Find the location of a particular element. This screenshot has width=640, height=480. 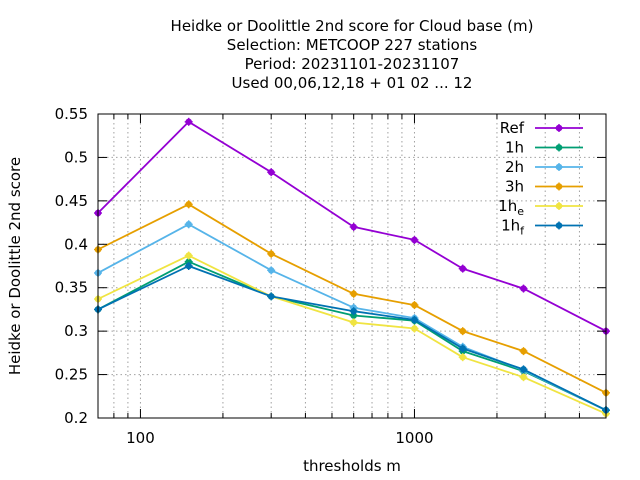

x-tick-label: 1000 is located at coordinates (414, 438).